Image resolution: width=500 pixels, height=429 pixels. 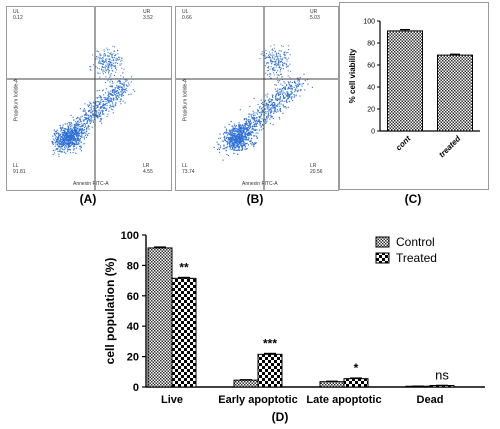 I want to click on ur-label-b: UR 5.03, so click(x=315, y=15).